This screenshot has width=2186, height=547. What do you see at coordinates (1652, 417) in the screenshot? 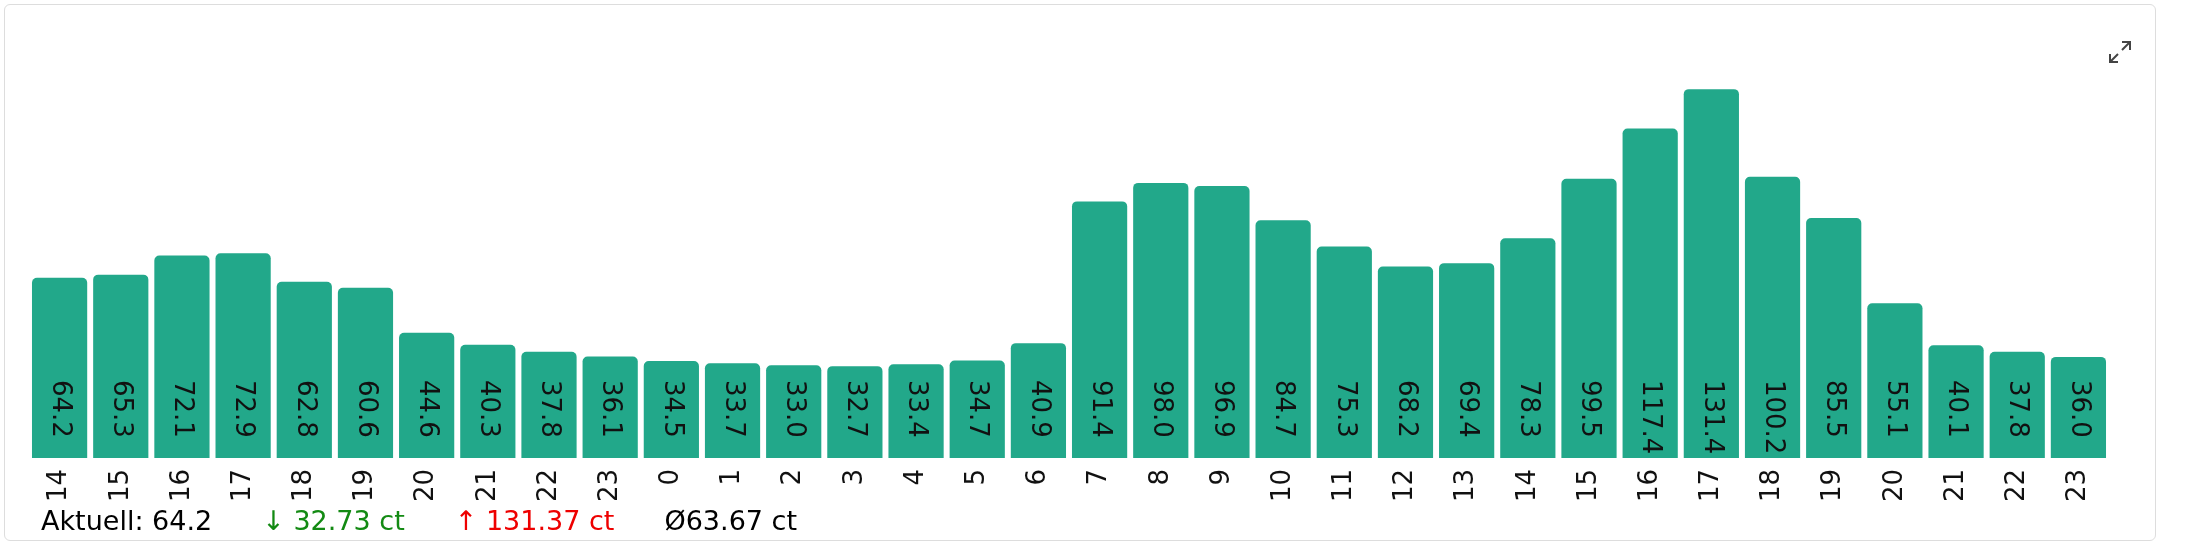
I see `data-label: 117.4` at bounding box center [1652, 417].